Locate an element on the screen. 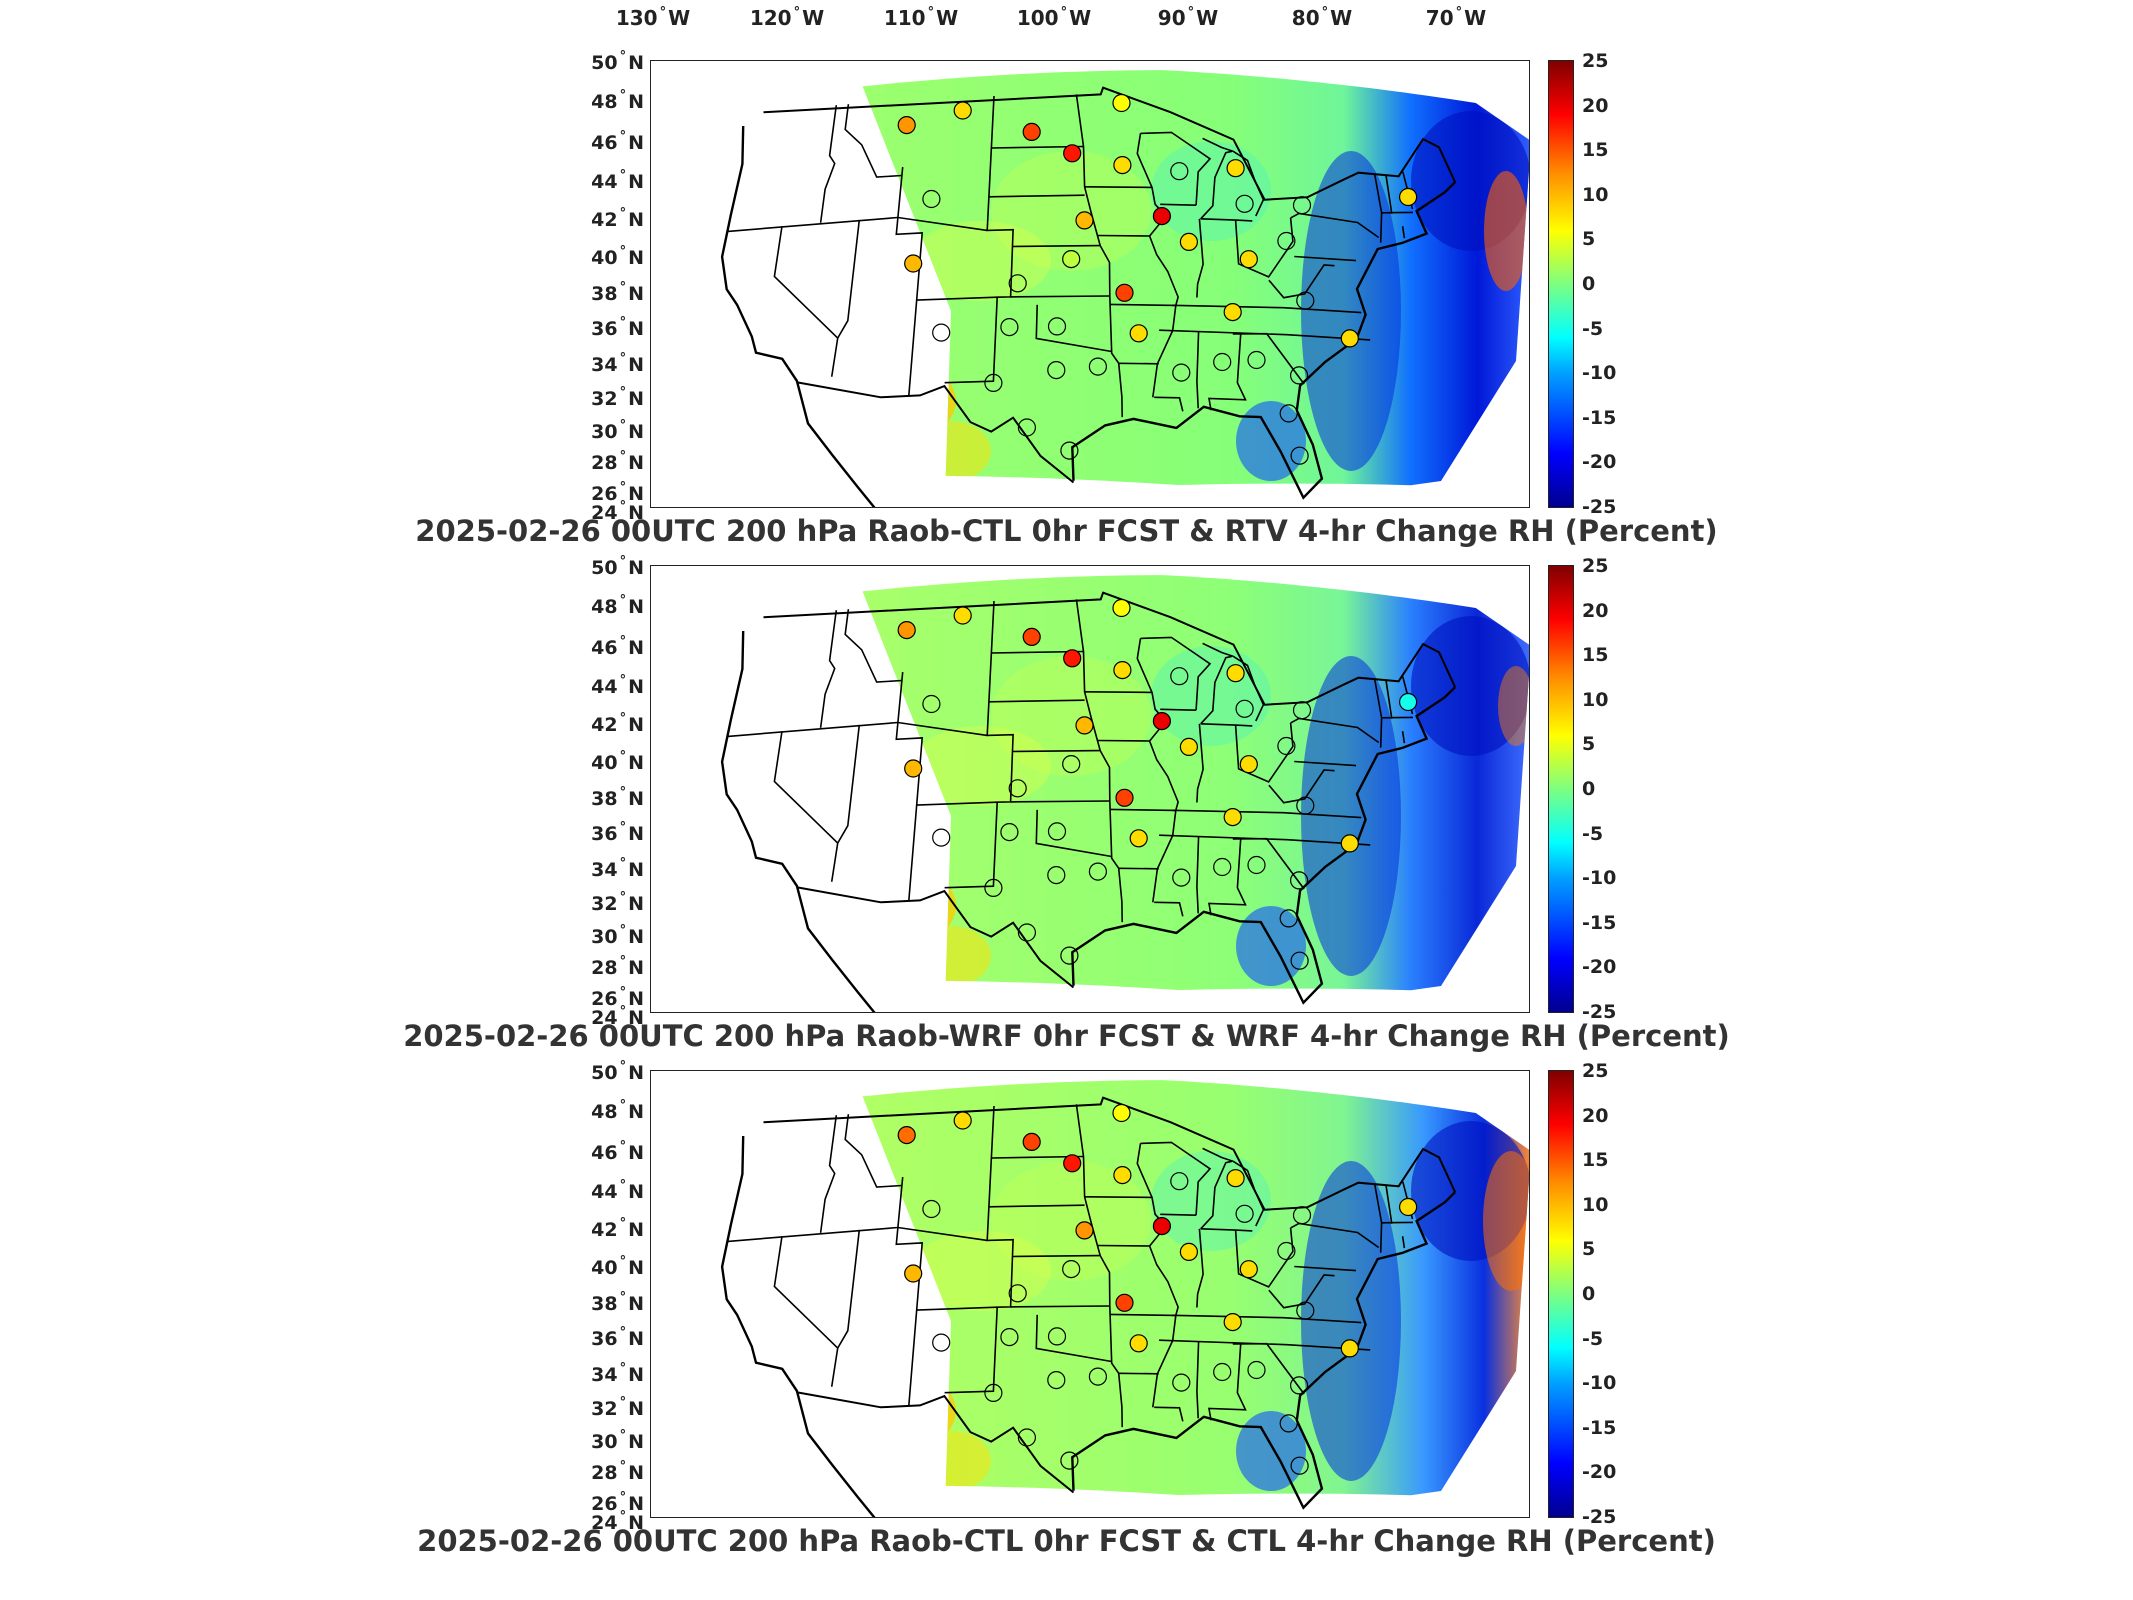  latitude-value: 36 is located at coordinates (604, 834).